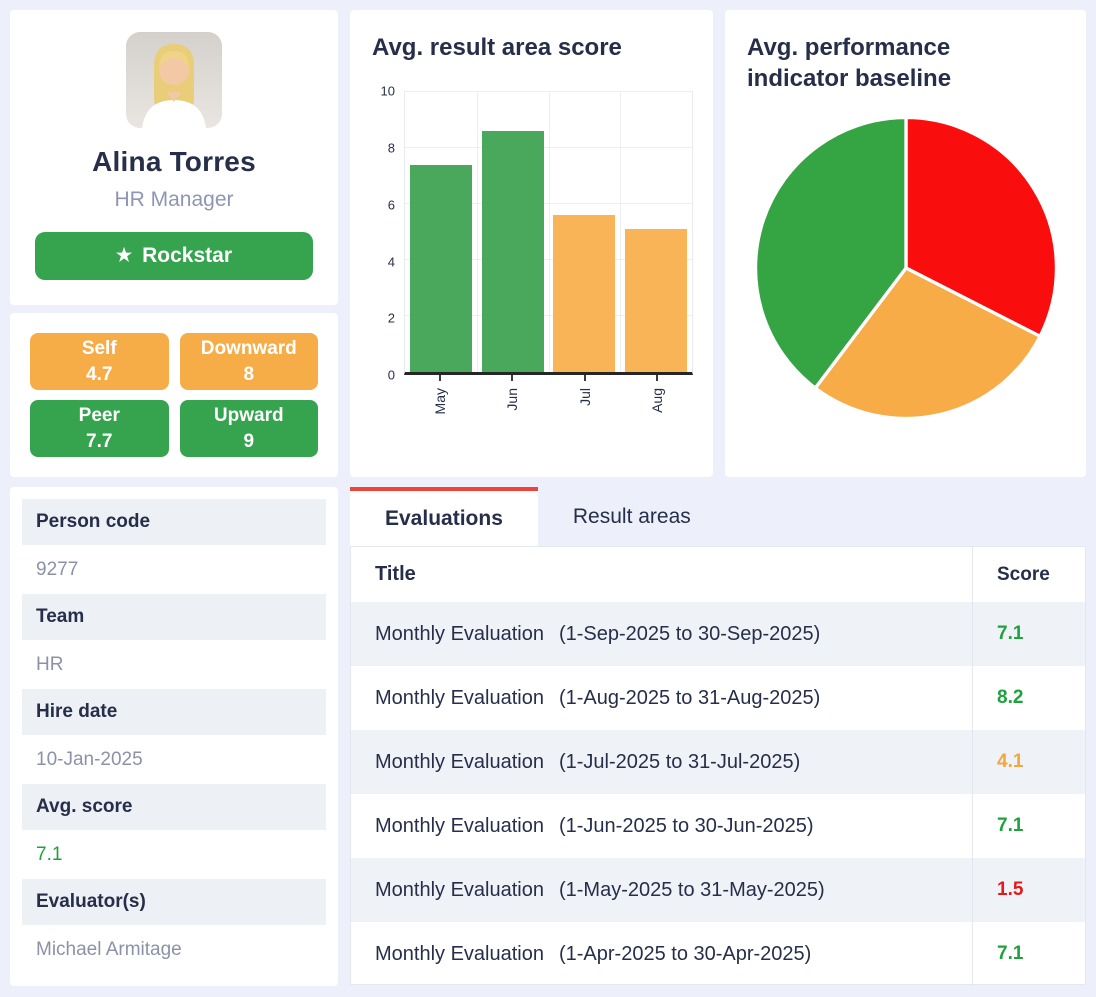 This screenshot has width=1096, height=997. Describe the element at coordinates (174, 522) in the screenshot. I see `detail-label: Person code` at that location.